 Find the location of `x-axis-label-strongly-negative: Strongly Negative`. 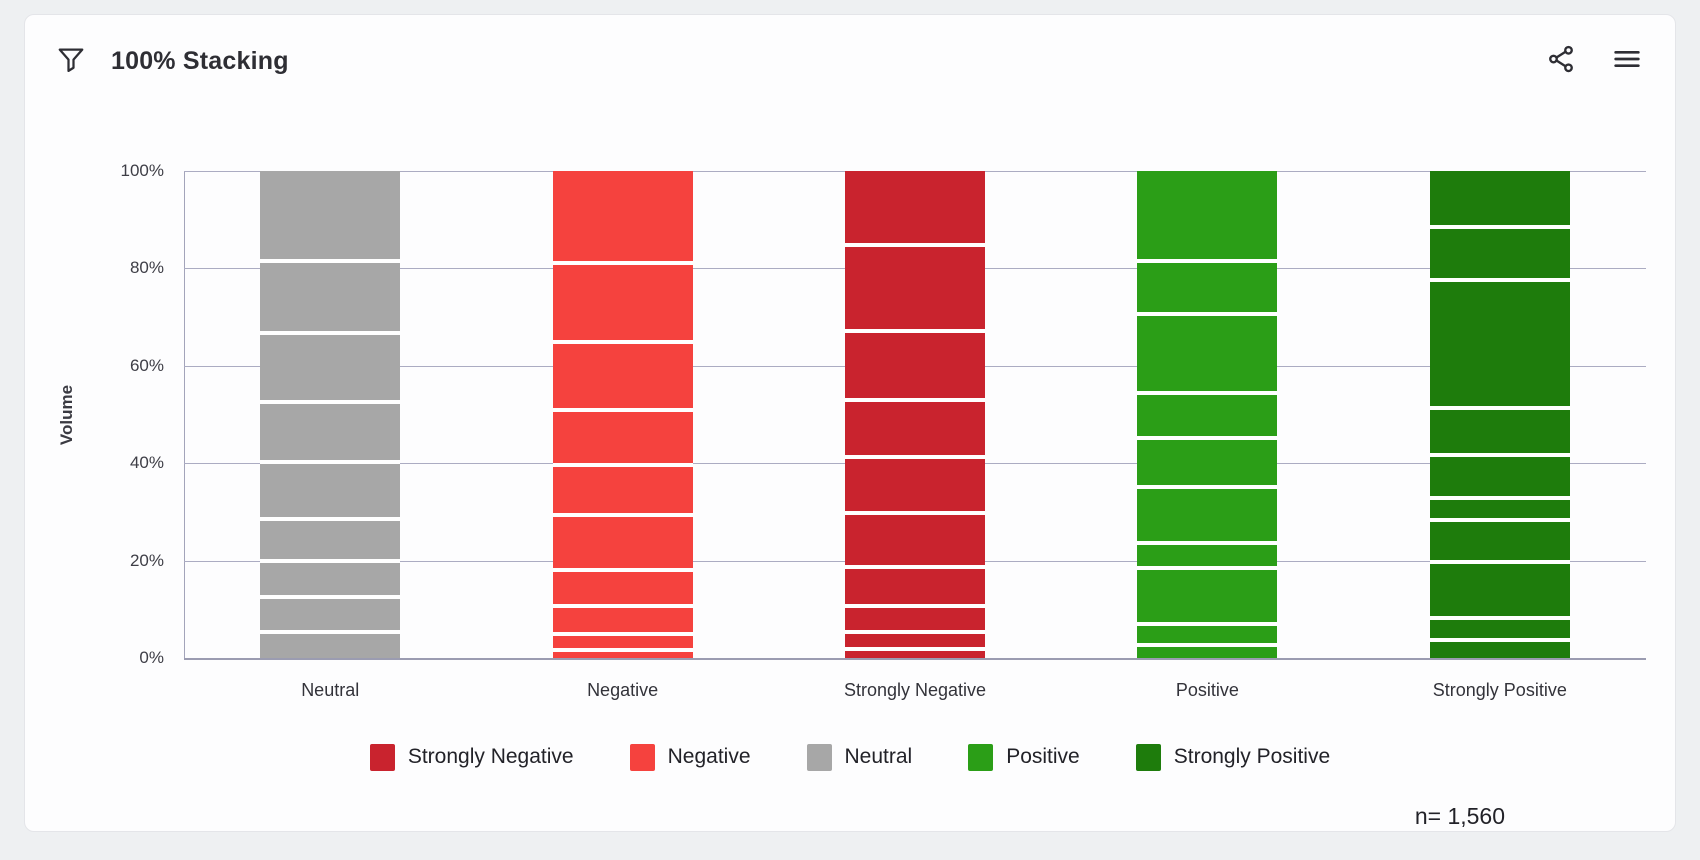

x-axis-label-strongly-negative: Strongly Negative is located at coordinates (915, 690).